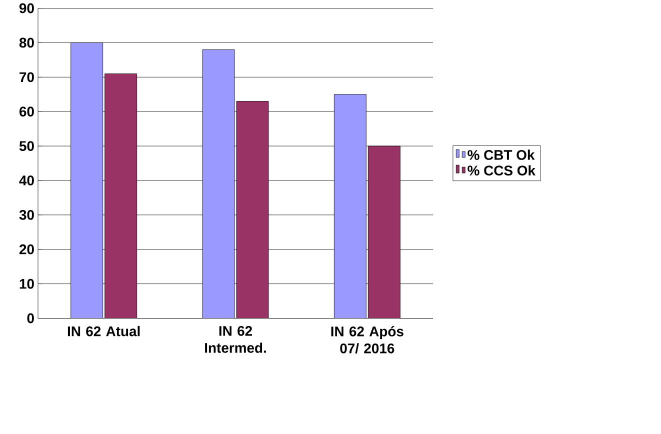 The width and height of the screenshot is (661, 434). I want to click on y-tick-label: 0, so click(30, 318).